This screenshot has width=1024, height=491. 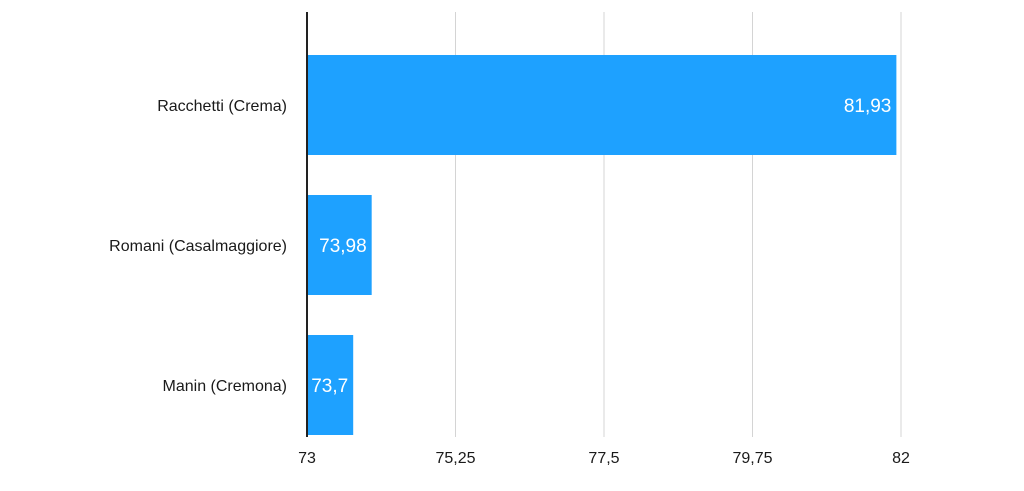 What do you see at coordinates (343, 246) in the screenshot?
I see `bar-value-label: 73,98` at bounding box center [343, 246].